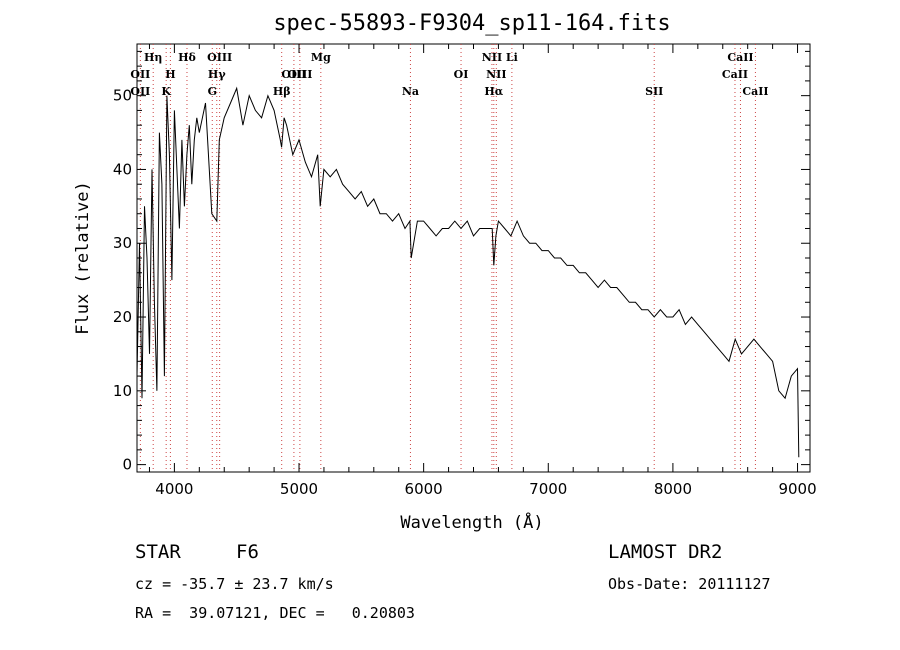 This screenshot has width=900, height=650. What do you see at coordinates (83, 258) in the screenshot?
I see `y-axis-label: Flux (relative)` at bounding box center [83, 258].